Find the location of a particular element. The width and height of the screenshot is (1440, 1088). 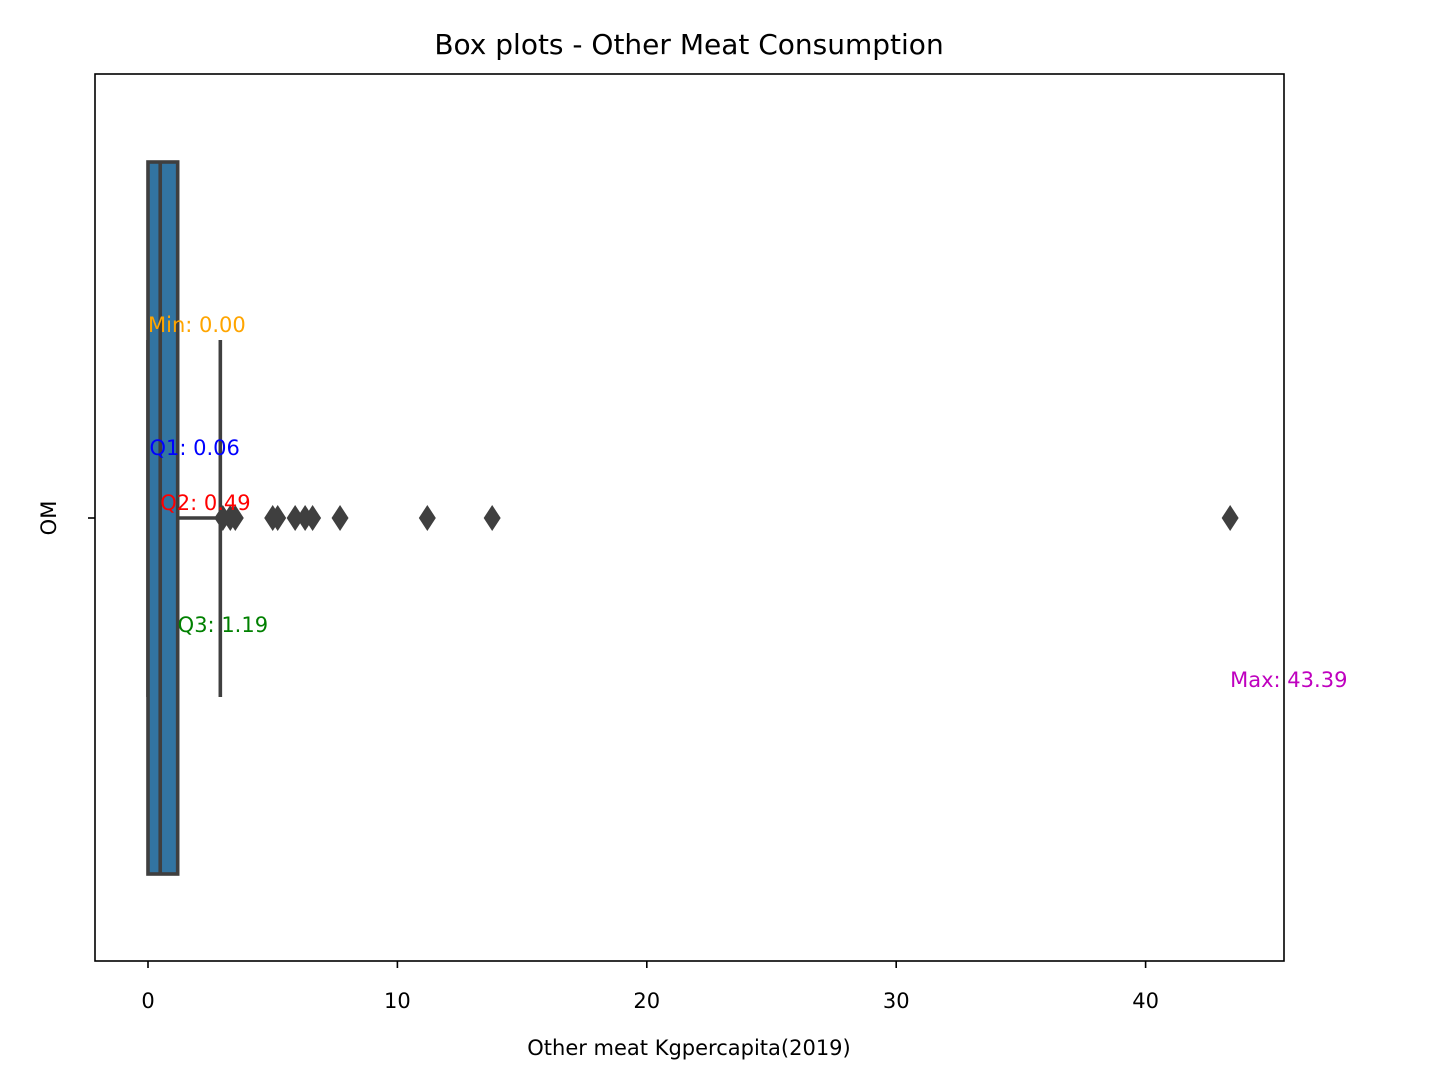

annotation-min: Min: 0.00 is located at coordinates (197, 325).